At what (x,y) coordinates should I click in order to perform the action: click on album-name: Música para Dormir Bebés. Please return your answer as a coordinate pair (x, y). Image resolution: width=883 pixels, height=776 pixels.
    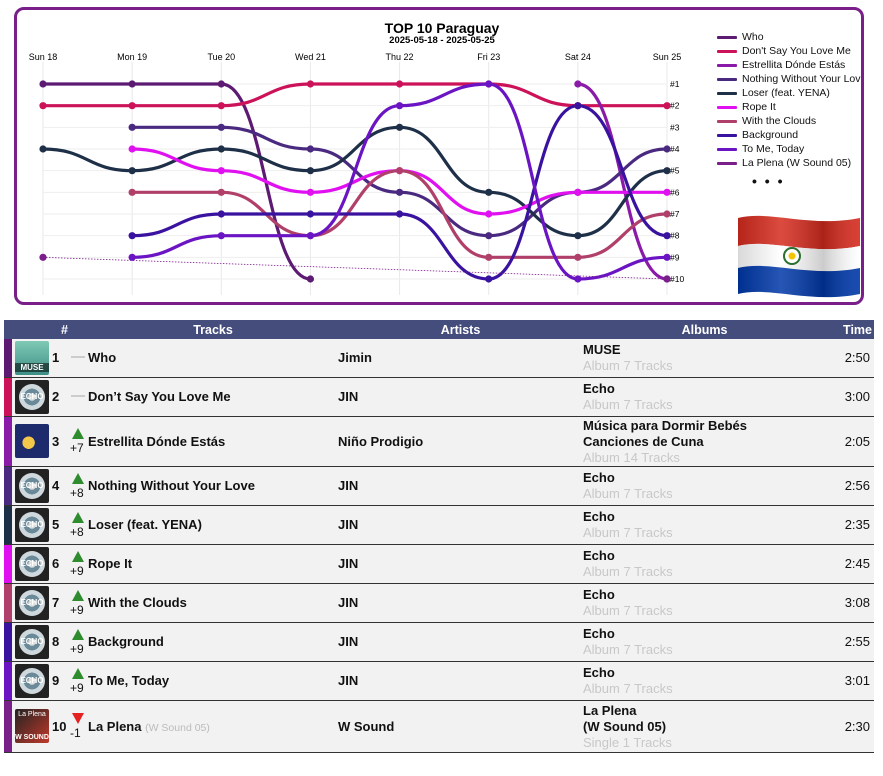
    Looking at the image, I should click on (665, 425).